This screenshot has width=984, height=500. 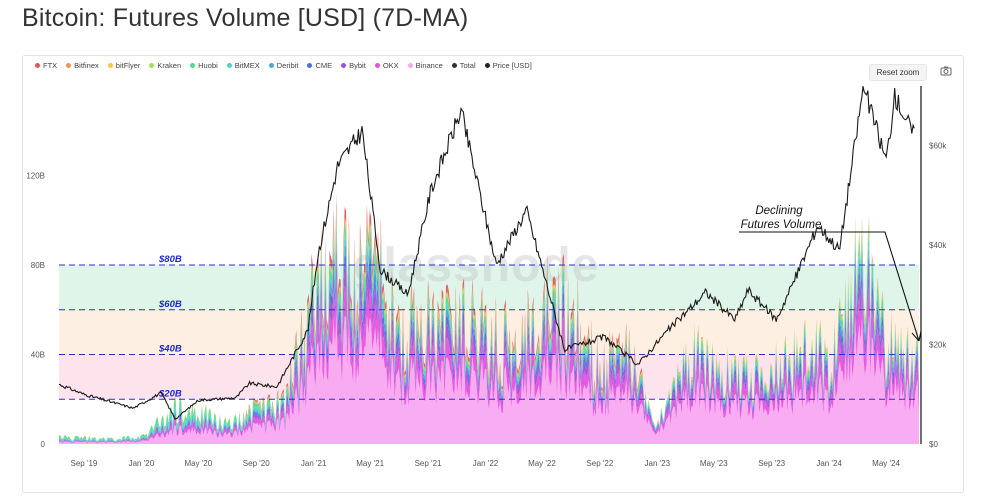 I want to click on camera-icon, so click(x=946, y=71).